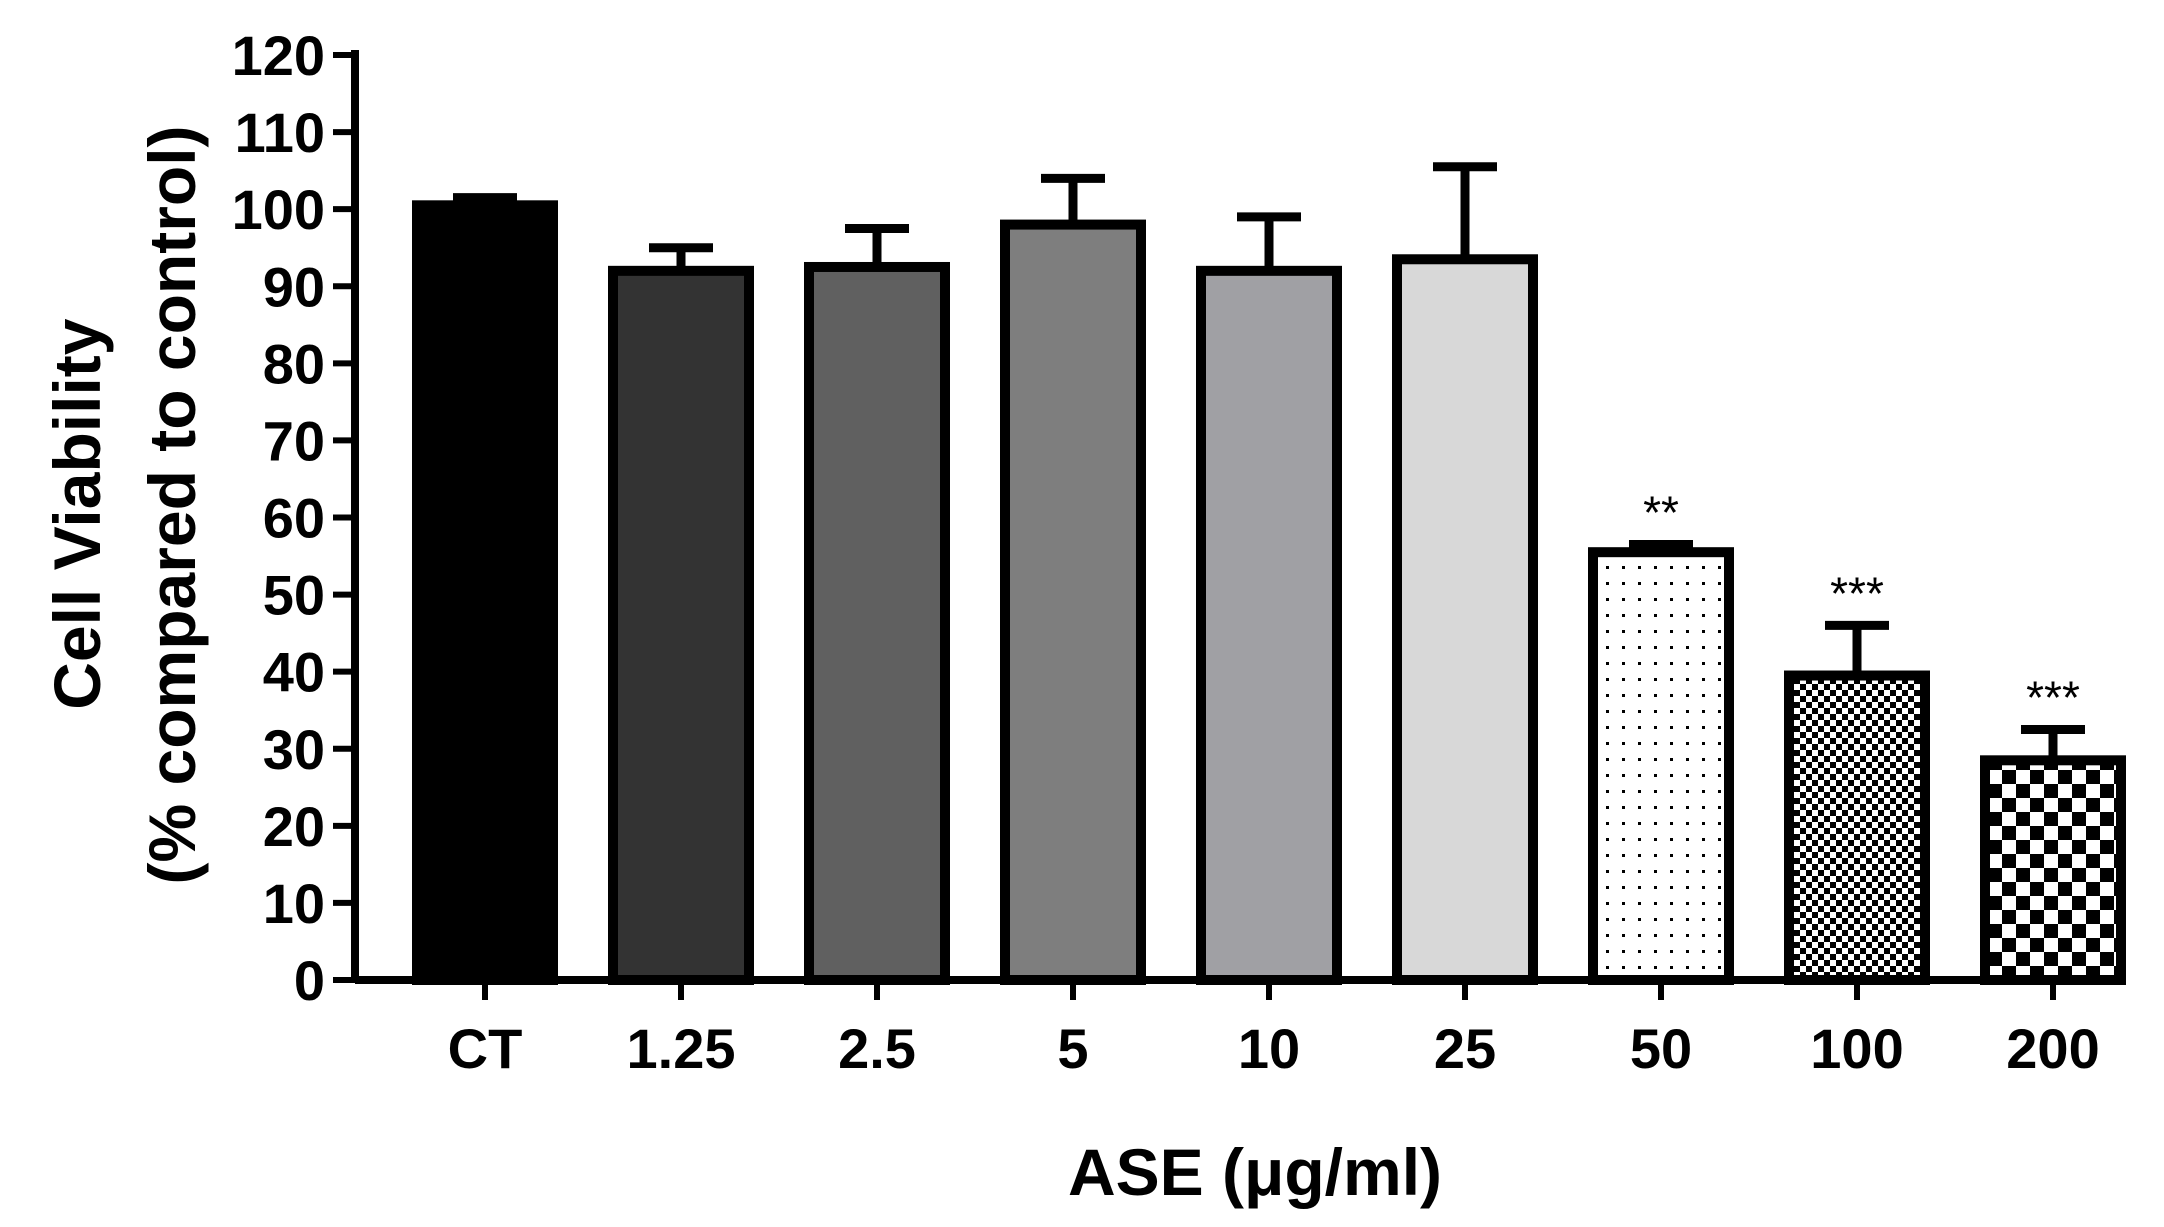 The image size is (2164, 1227). What do you see at coordinates (485, 592) in the screenshot?
I see `bar-CT` at bounding box center [485, 592].